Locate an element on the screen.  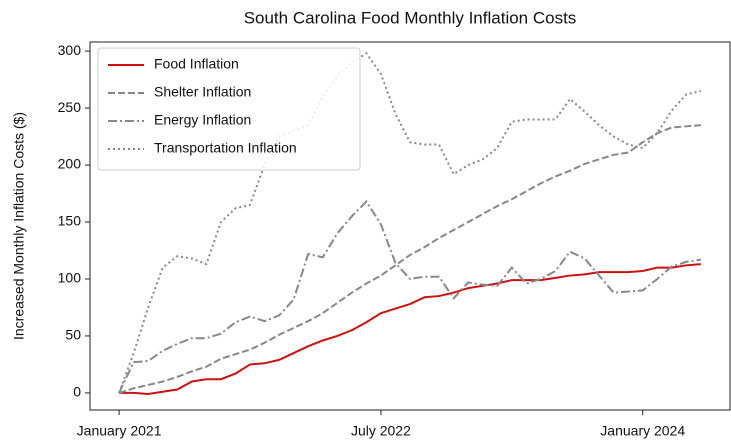
y-tick-label: 300 is located at coordinates (70, 50).